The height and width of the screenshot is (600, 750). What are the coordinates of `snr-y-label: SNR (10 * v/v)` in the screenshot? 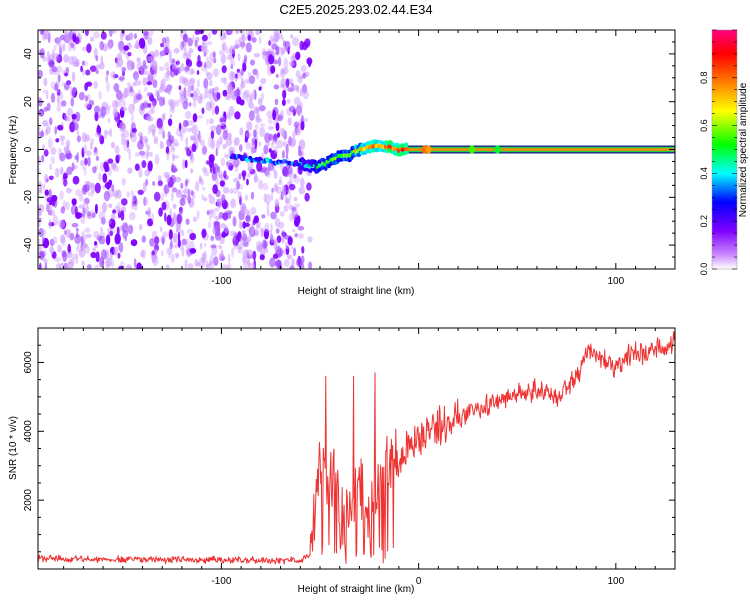 It's located at (13, 448).